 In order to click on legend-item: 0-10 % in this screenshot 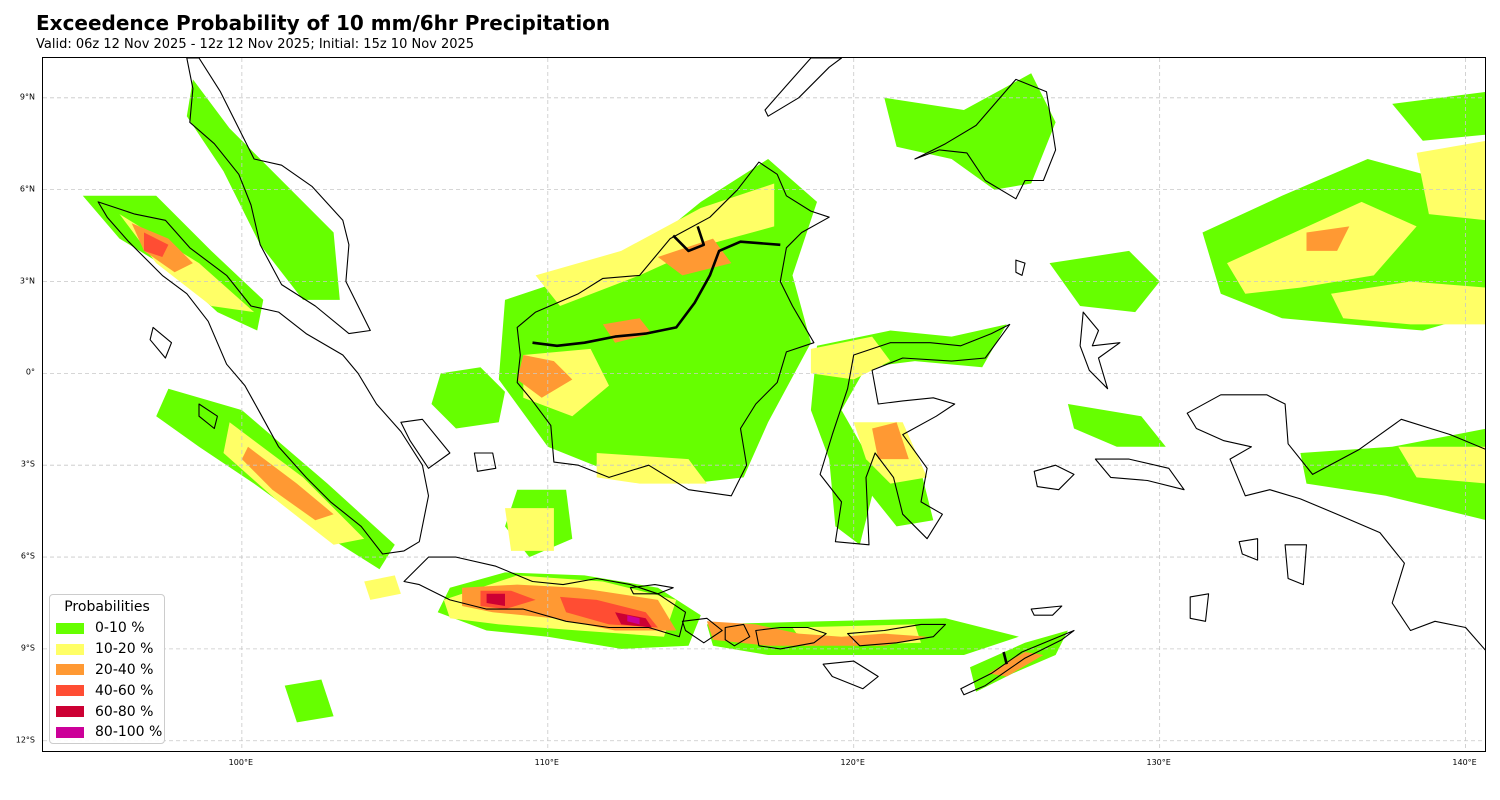, I will do `click(107, 628)`.